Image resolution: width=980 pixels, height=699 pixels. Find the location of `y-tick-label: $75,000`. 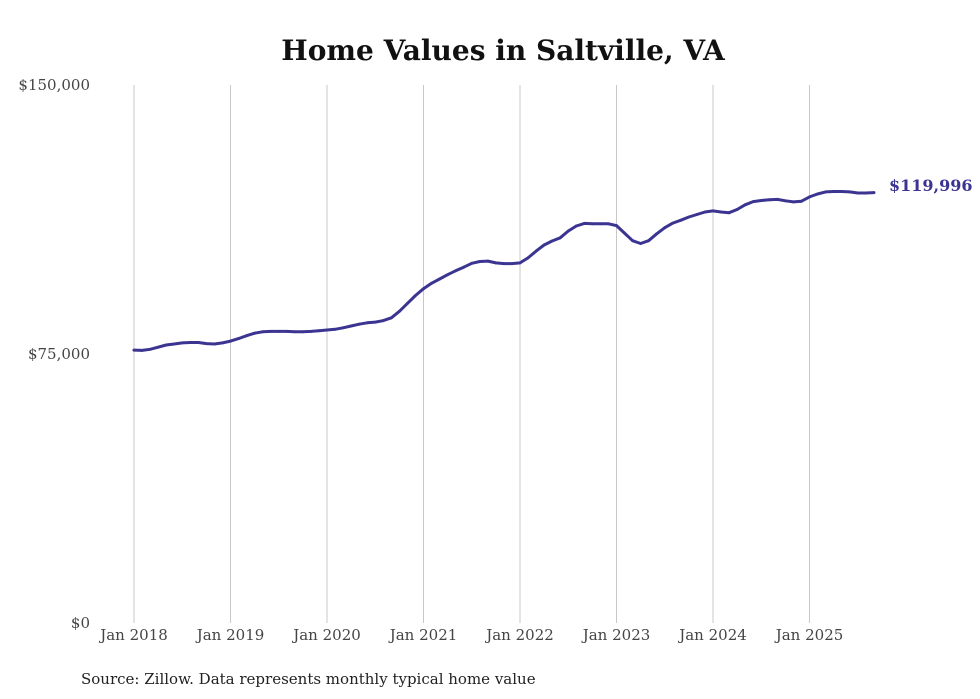

y-tick-label: $75,000 is located at coordinates (59, 354).